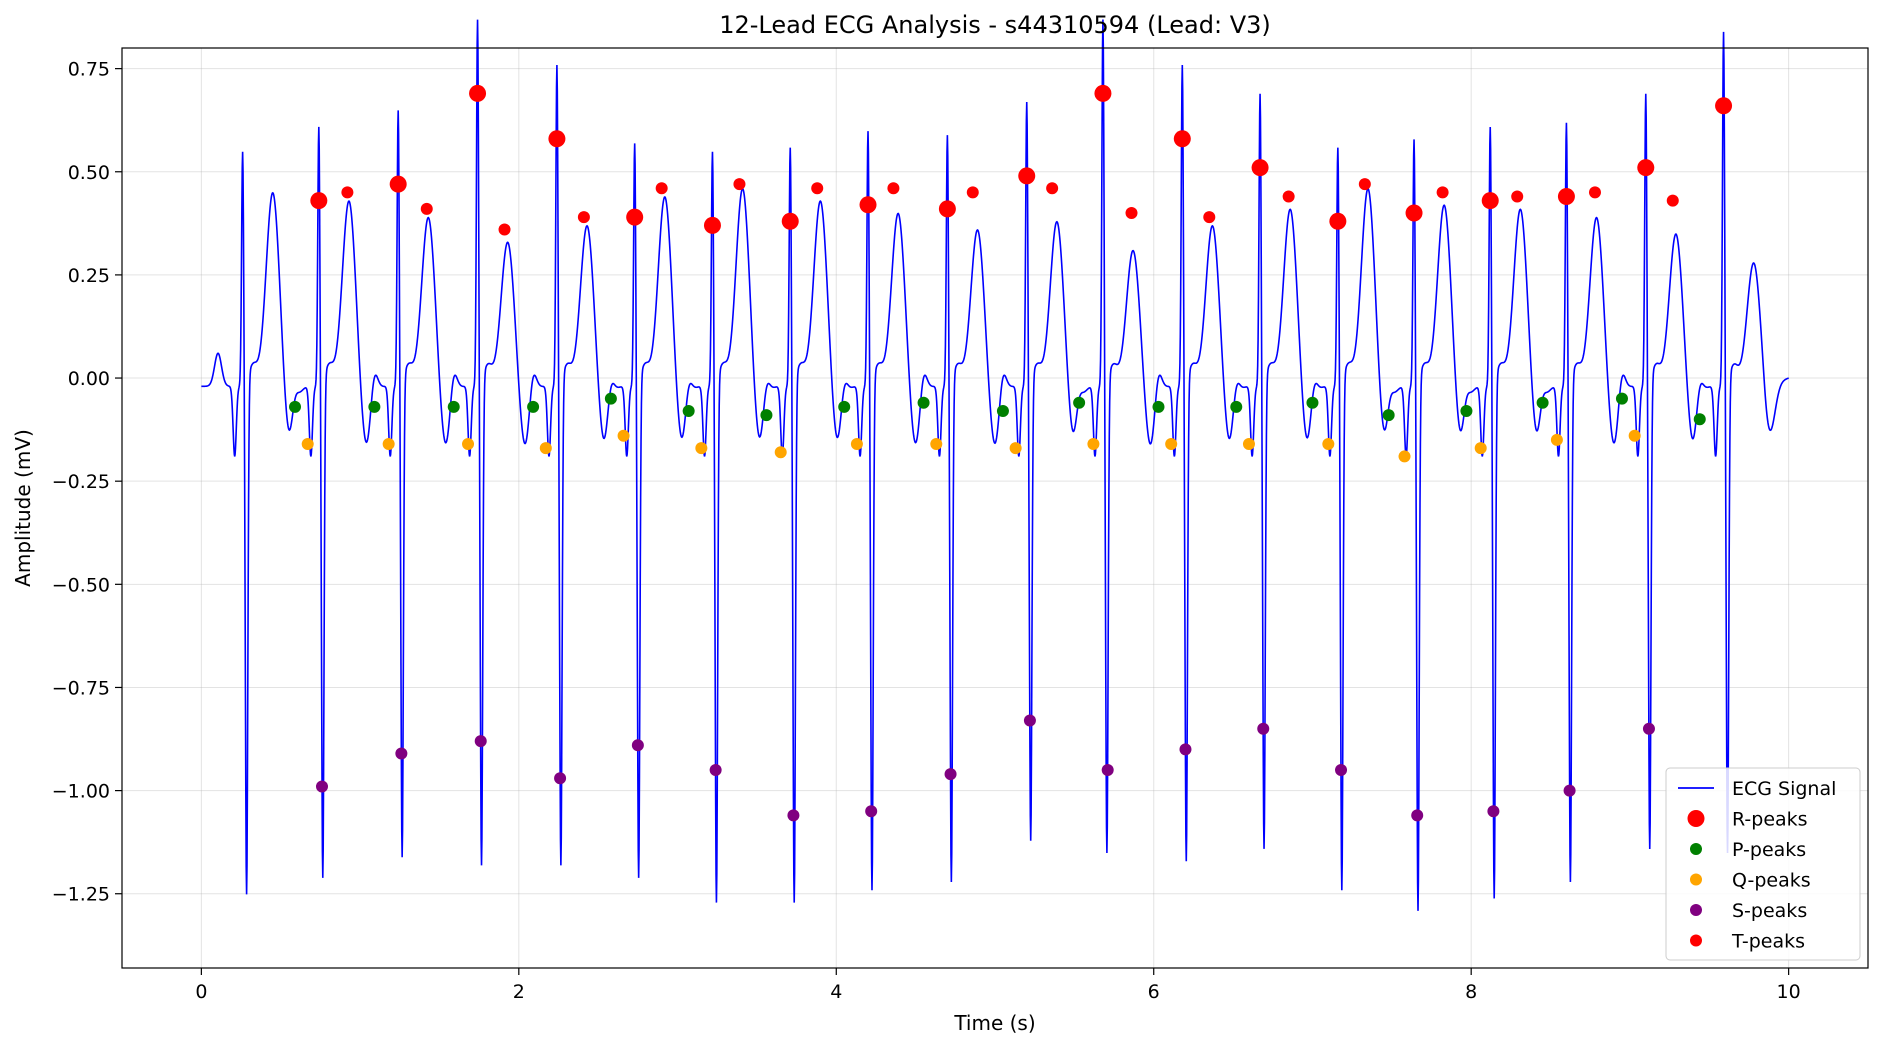 This screenshot has width=1880, height=1048. What do you see at coordinates (81, 688) in the screenshot?
I see `y-tick-label: −0.75` at bounding box center [81, 688].